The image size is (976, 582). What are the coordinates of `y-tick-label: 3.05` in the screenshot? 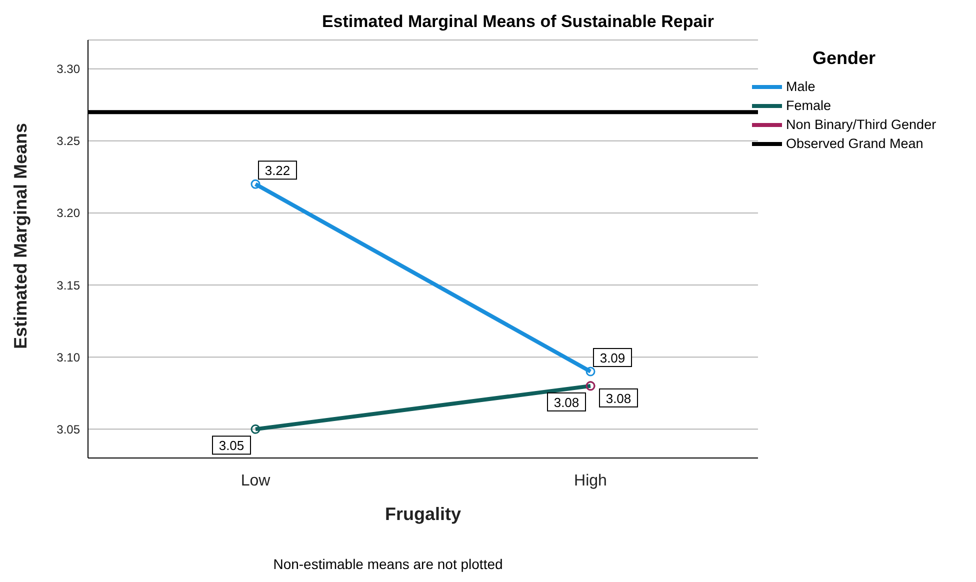 It's located at (68, 429).